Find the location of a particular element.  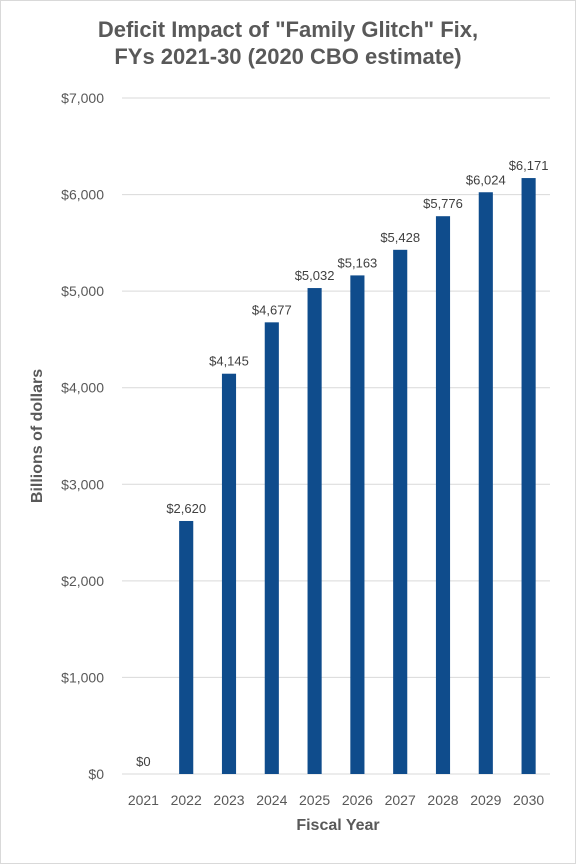

x-tick-label-2025: 2025 is located at coordinates (314, 800).